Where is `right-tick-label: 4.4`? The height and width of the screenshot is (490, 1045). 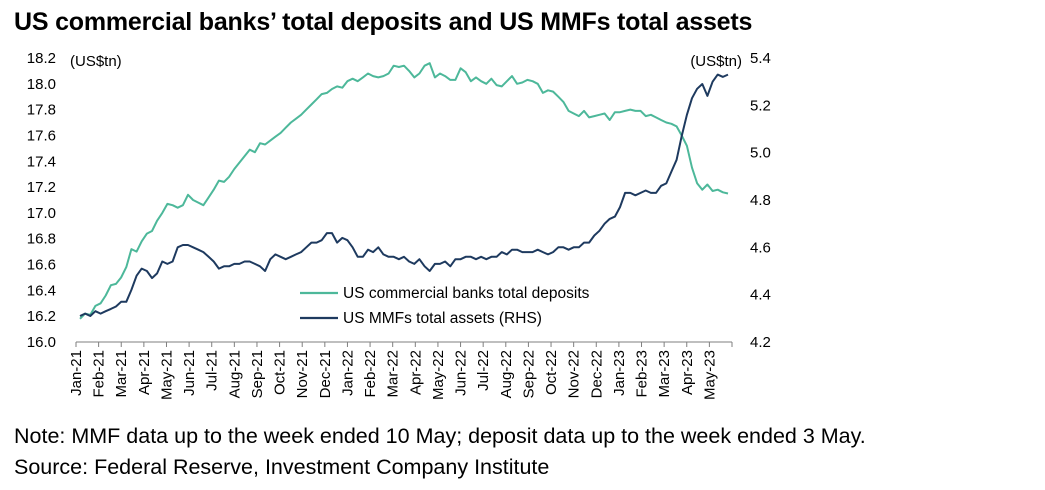
right-tick-label: 4.4 is located at coordinates (760, 295).